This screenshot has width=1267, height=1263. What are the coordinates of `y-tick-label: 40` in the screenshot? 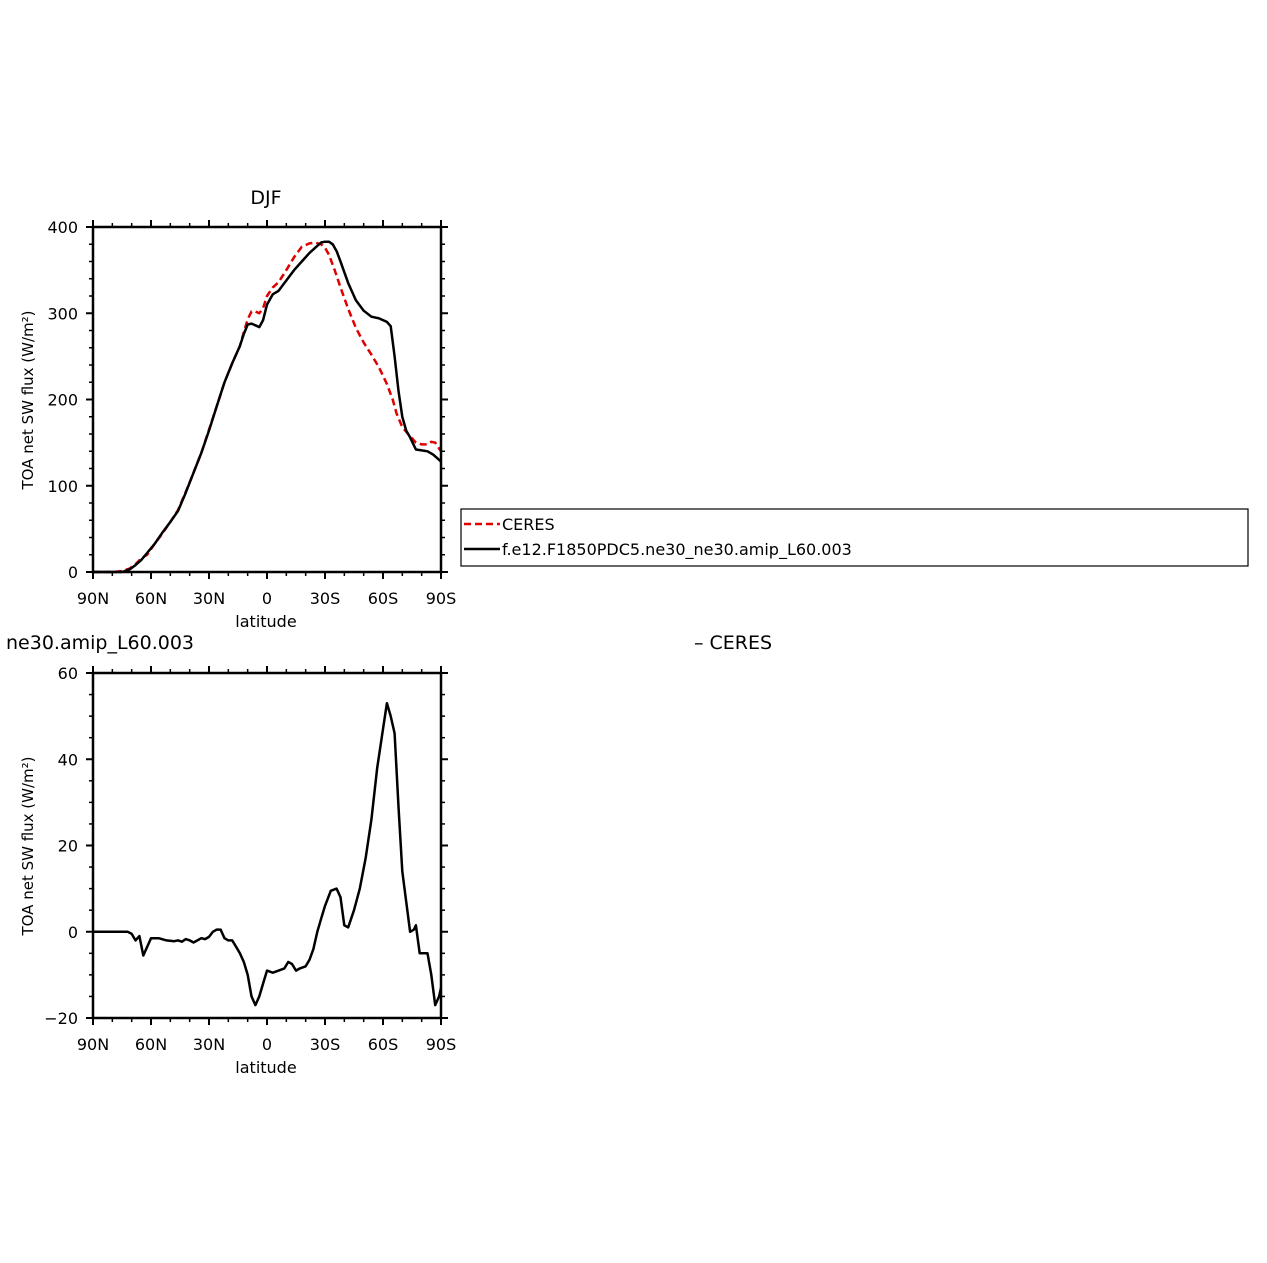 It's located at (68, 759).